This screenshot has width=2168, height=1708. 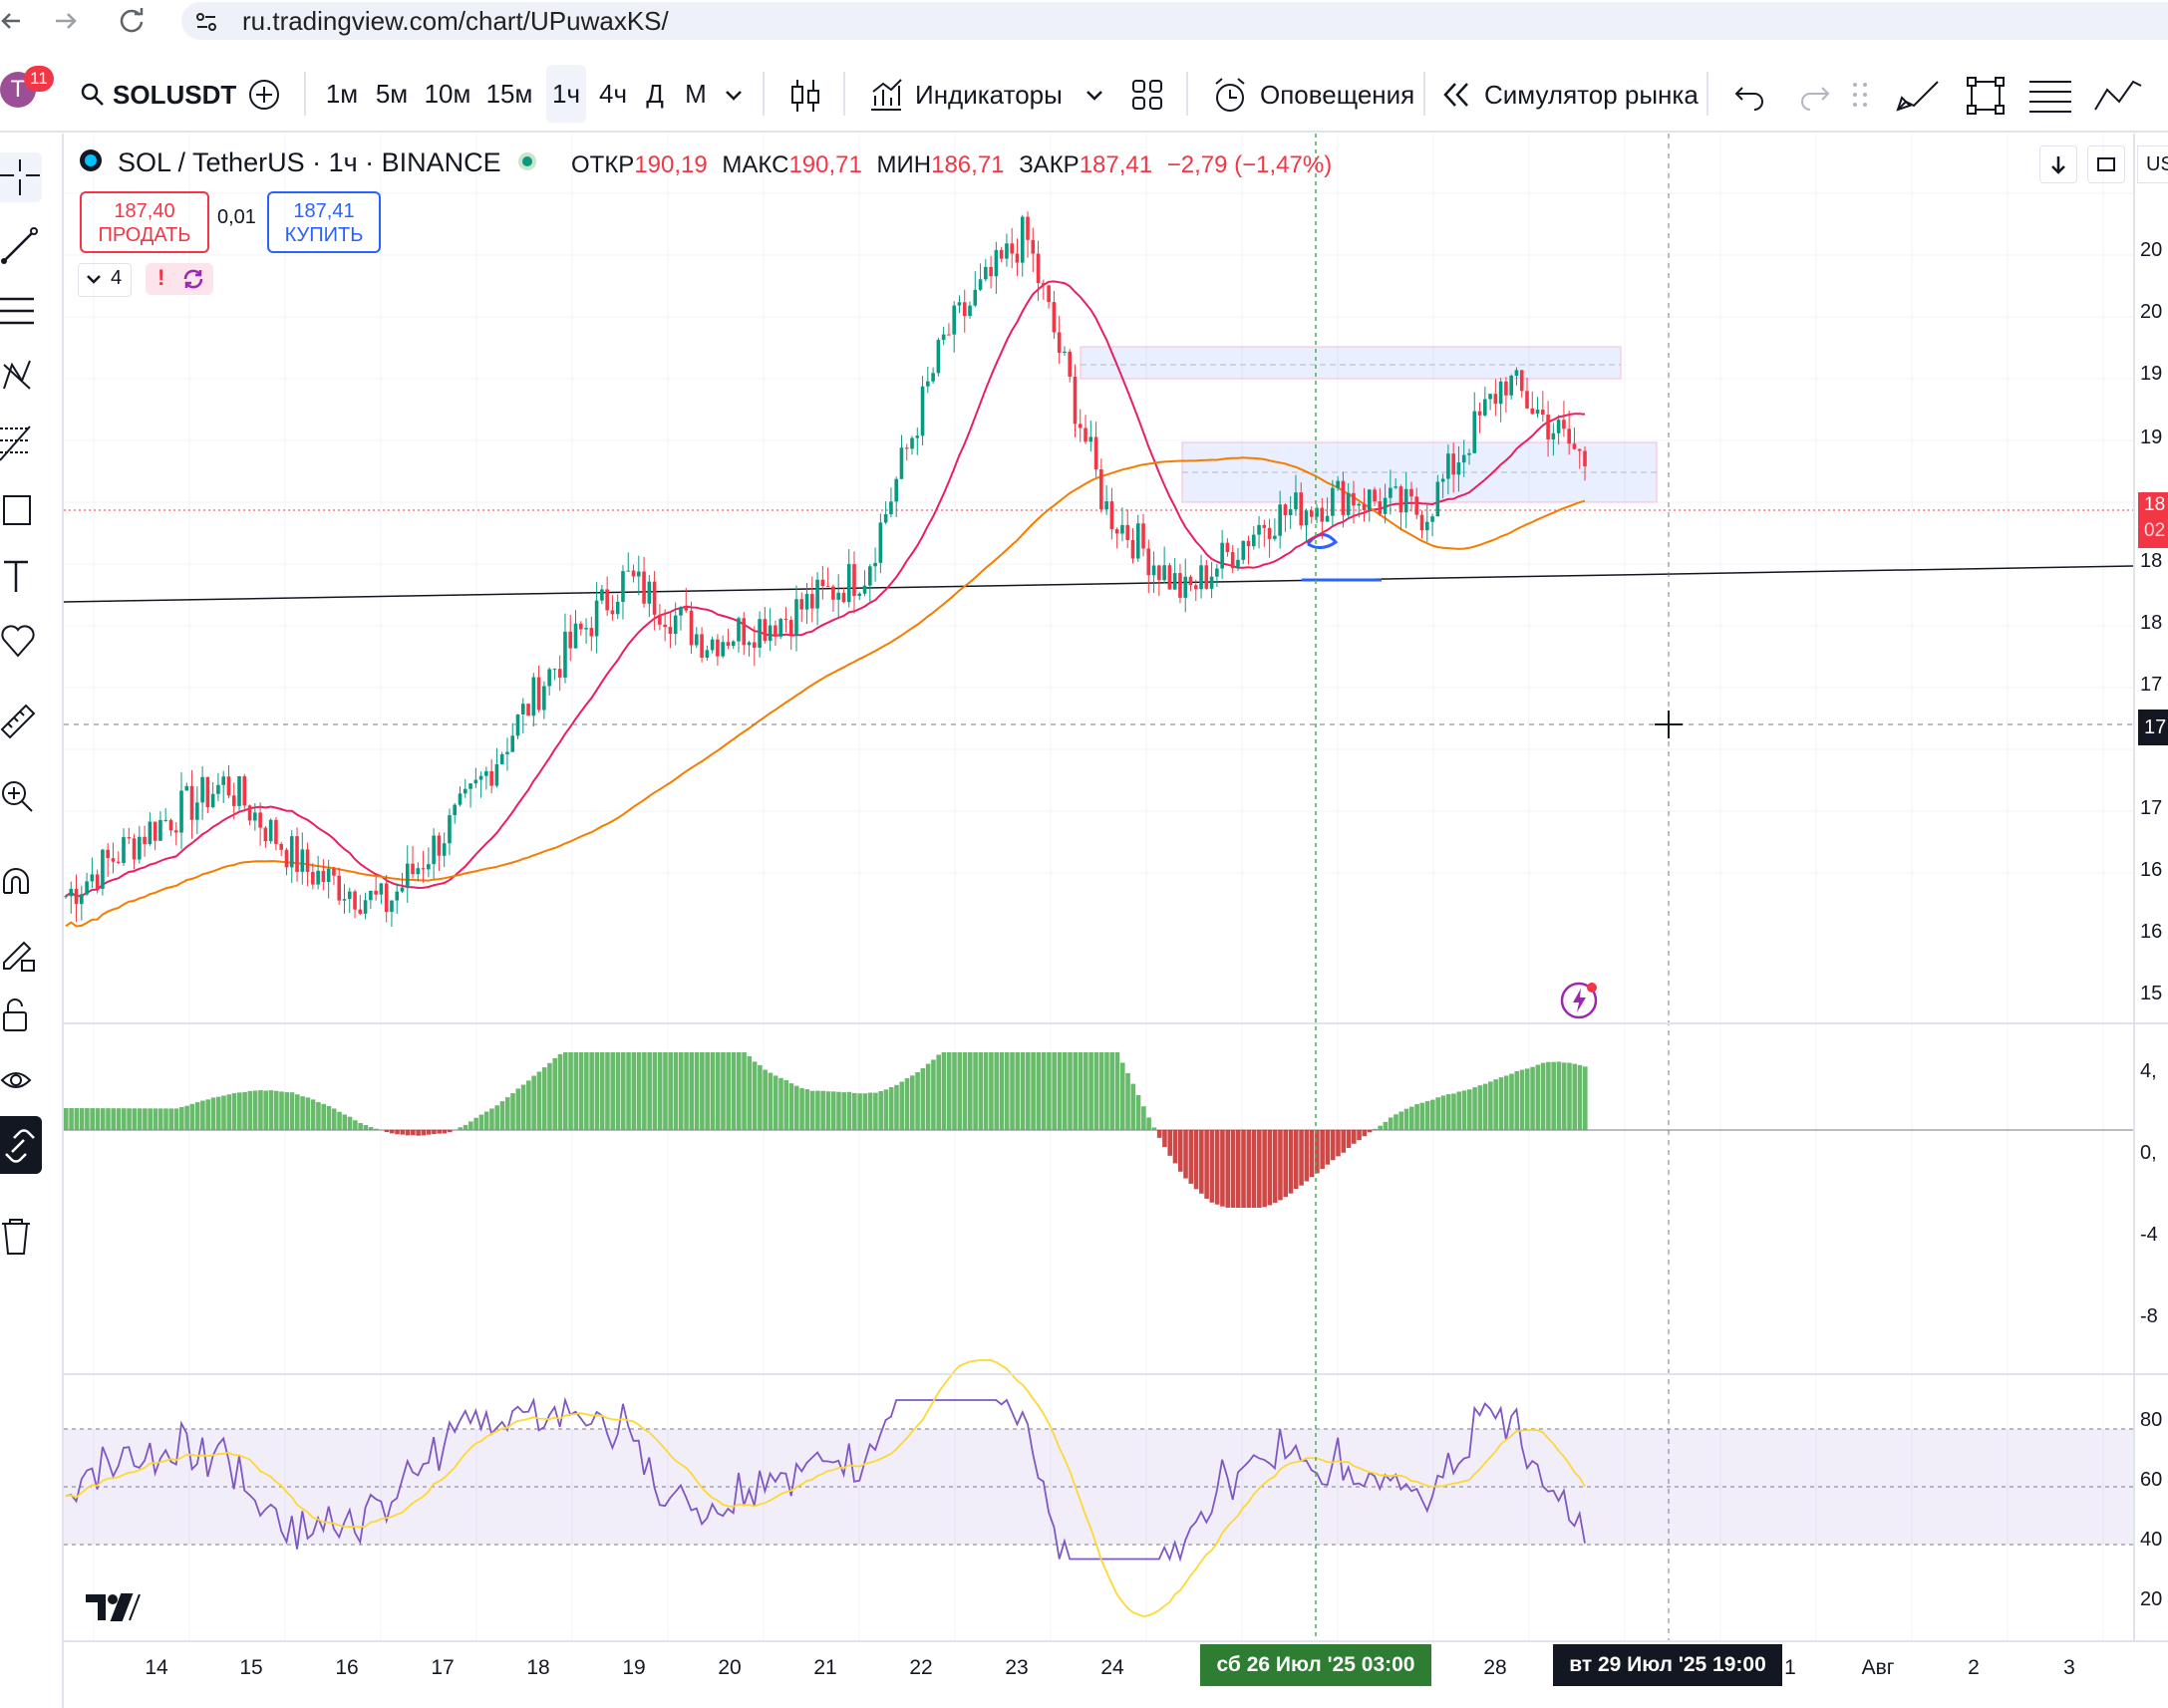 What do you see at coordinates (455, 21) in the screenshot?
I see `url-text: ru.tradingview.com/chart/UPuwaxKS/` at bounding box center [455, 21].